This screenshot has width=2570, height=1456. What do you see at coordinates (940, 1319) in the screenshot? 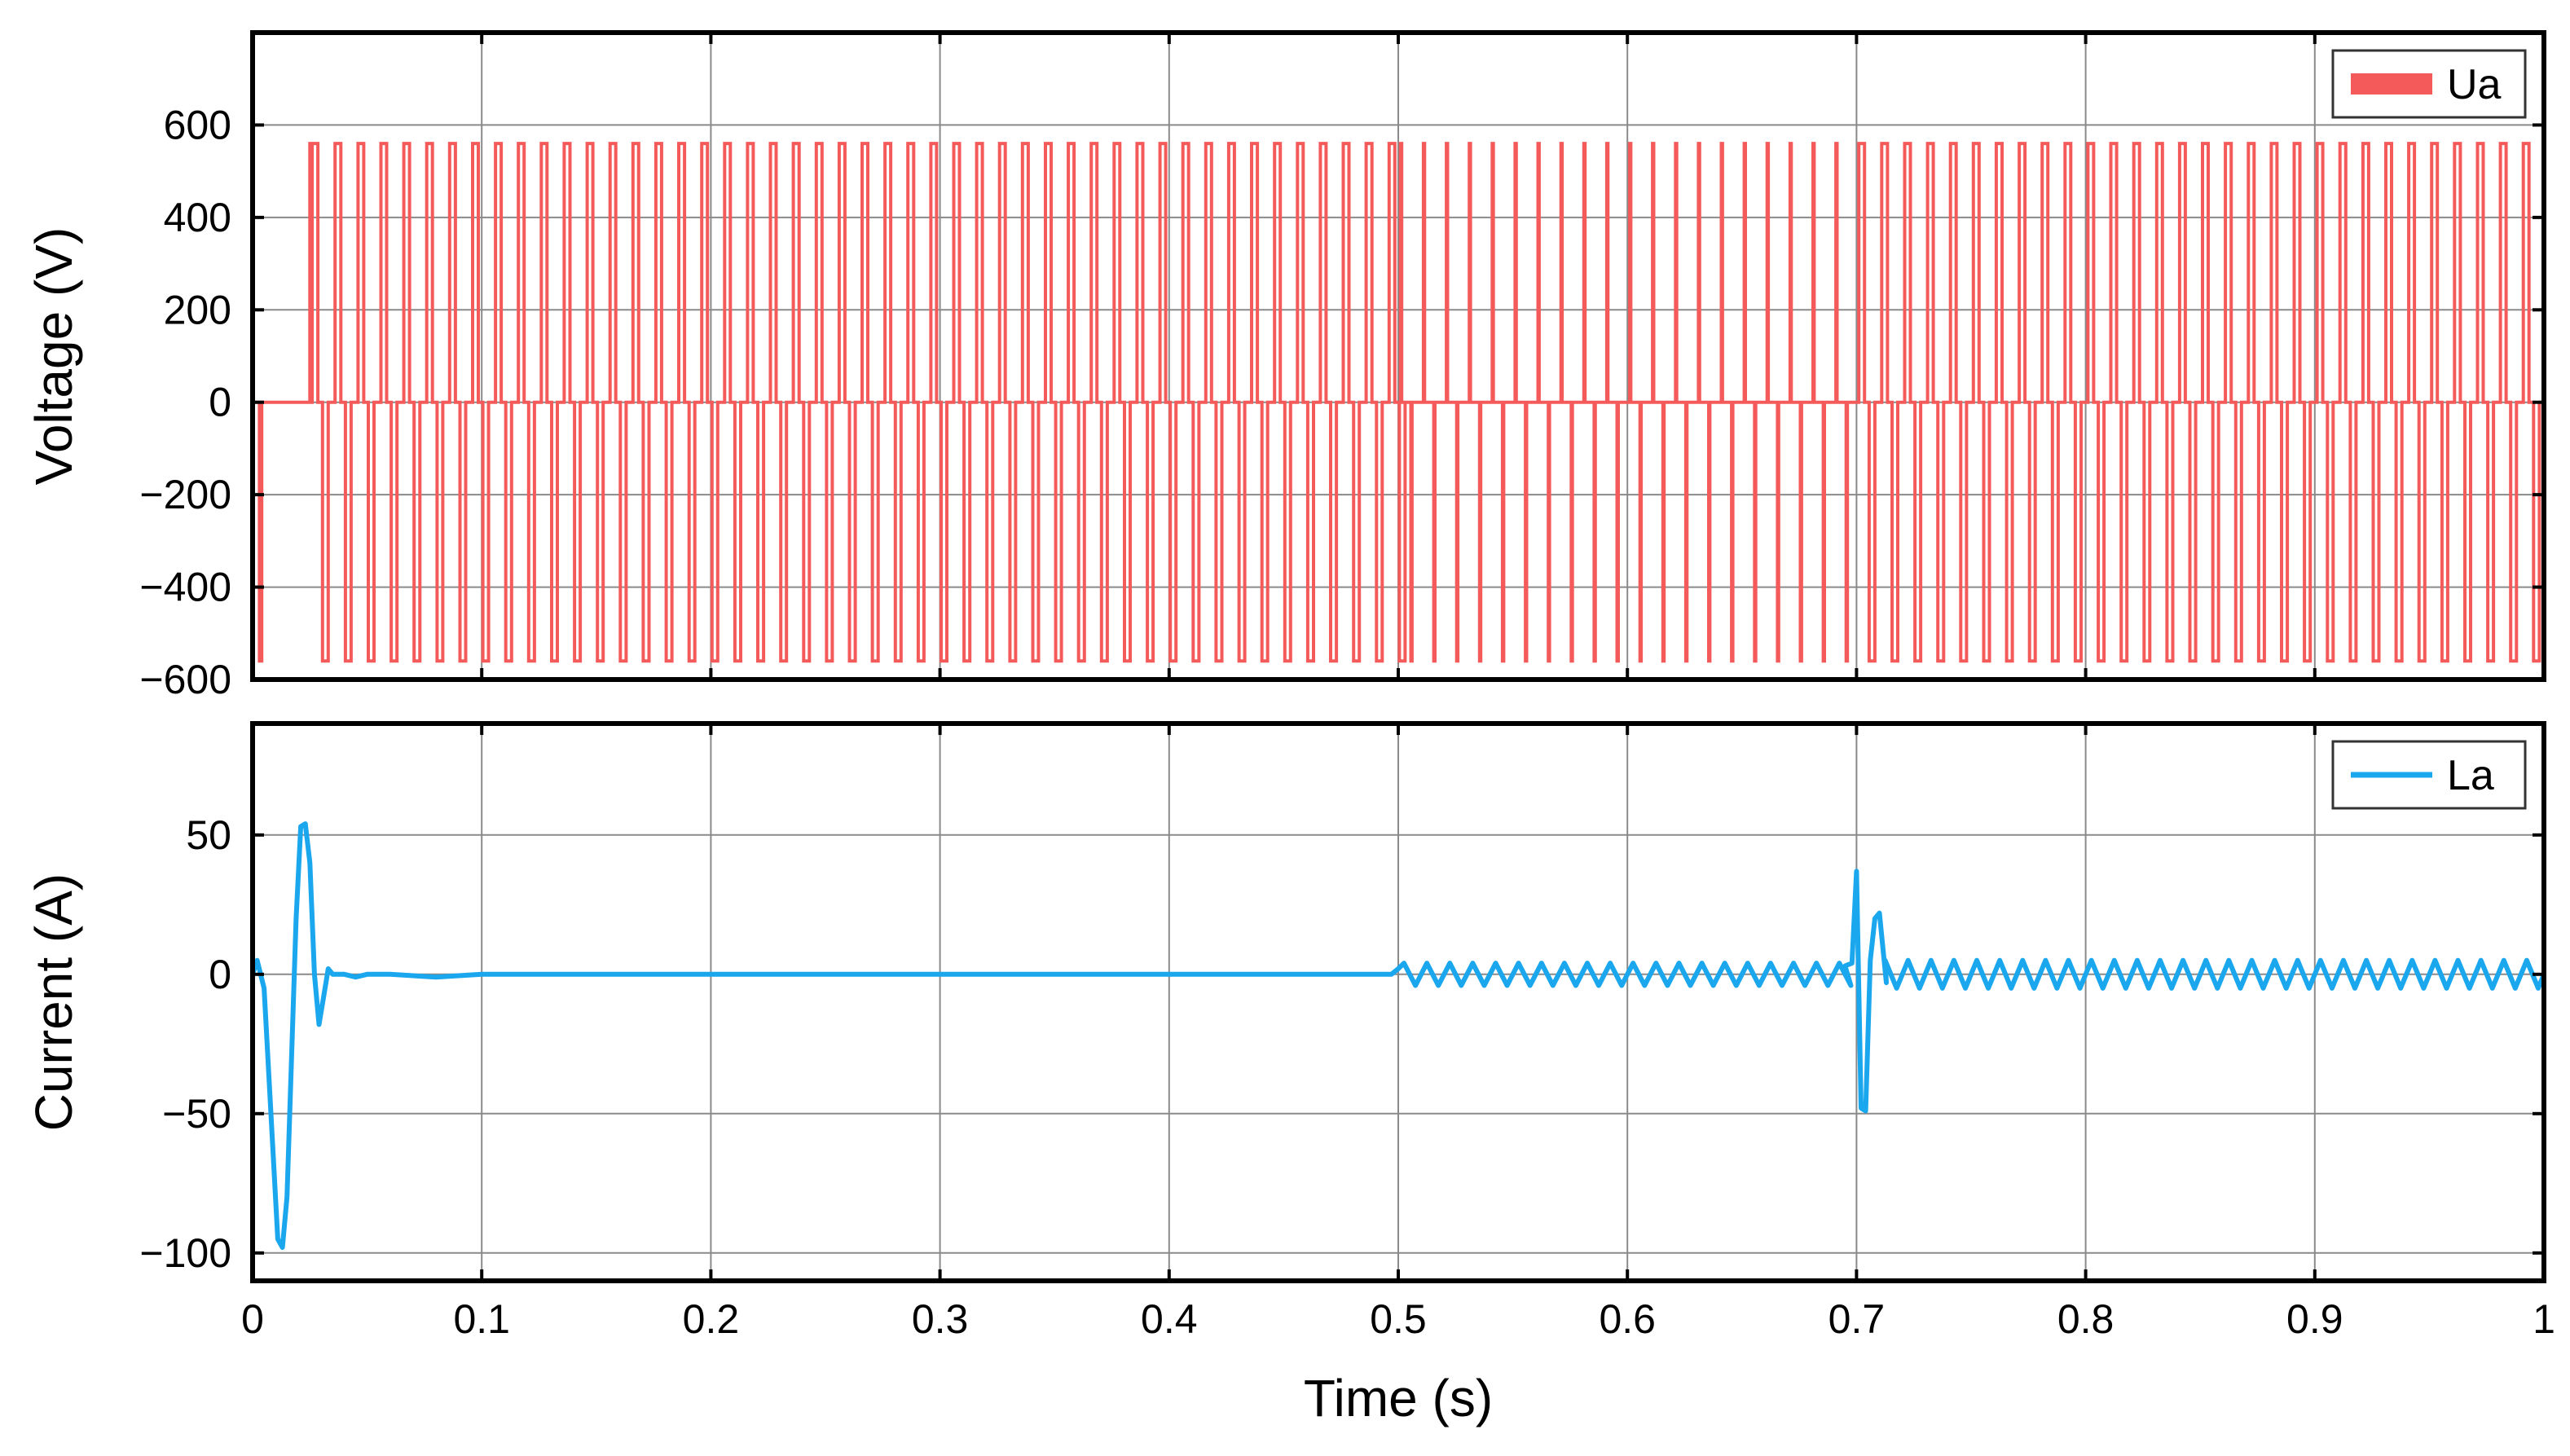
I see `x-tick-label: 0.3` at bounding box center [940, 1319].